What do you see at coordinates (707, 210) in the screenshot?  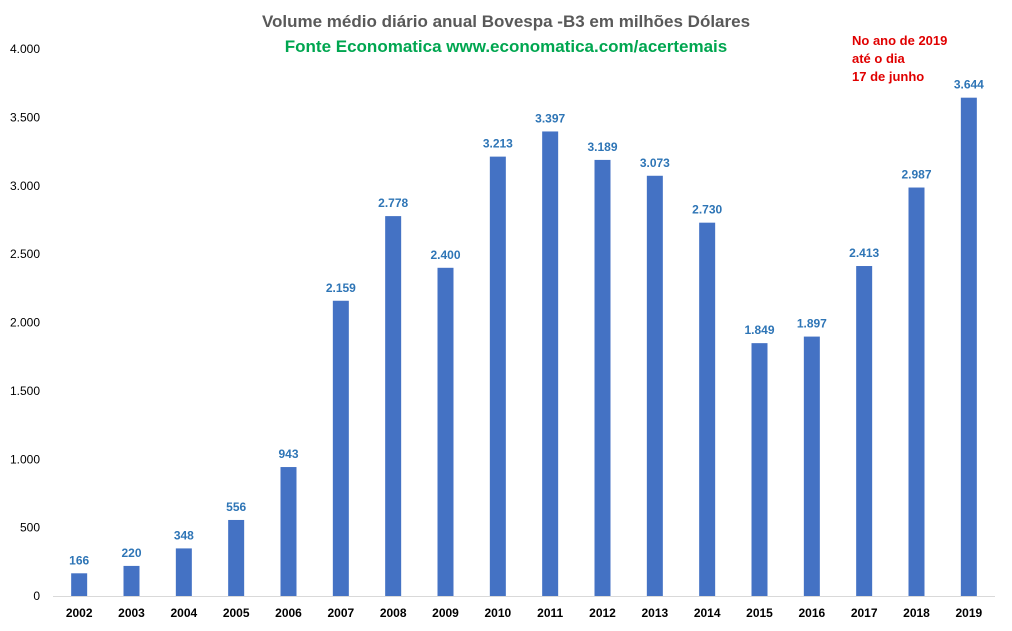 I see `data-label: 2.730` at bounding box center [707, 210].